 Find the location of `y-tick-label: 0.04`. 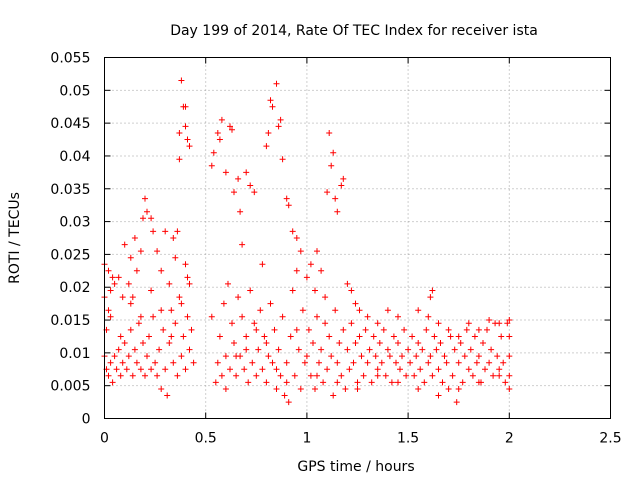

y-tick-label: 0.04 is located at coordinates (74, 157).